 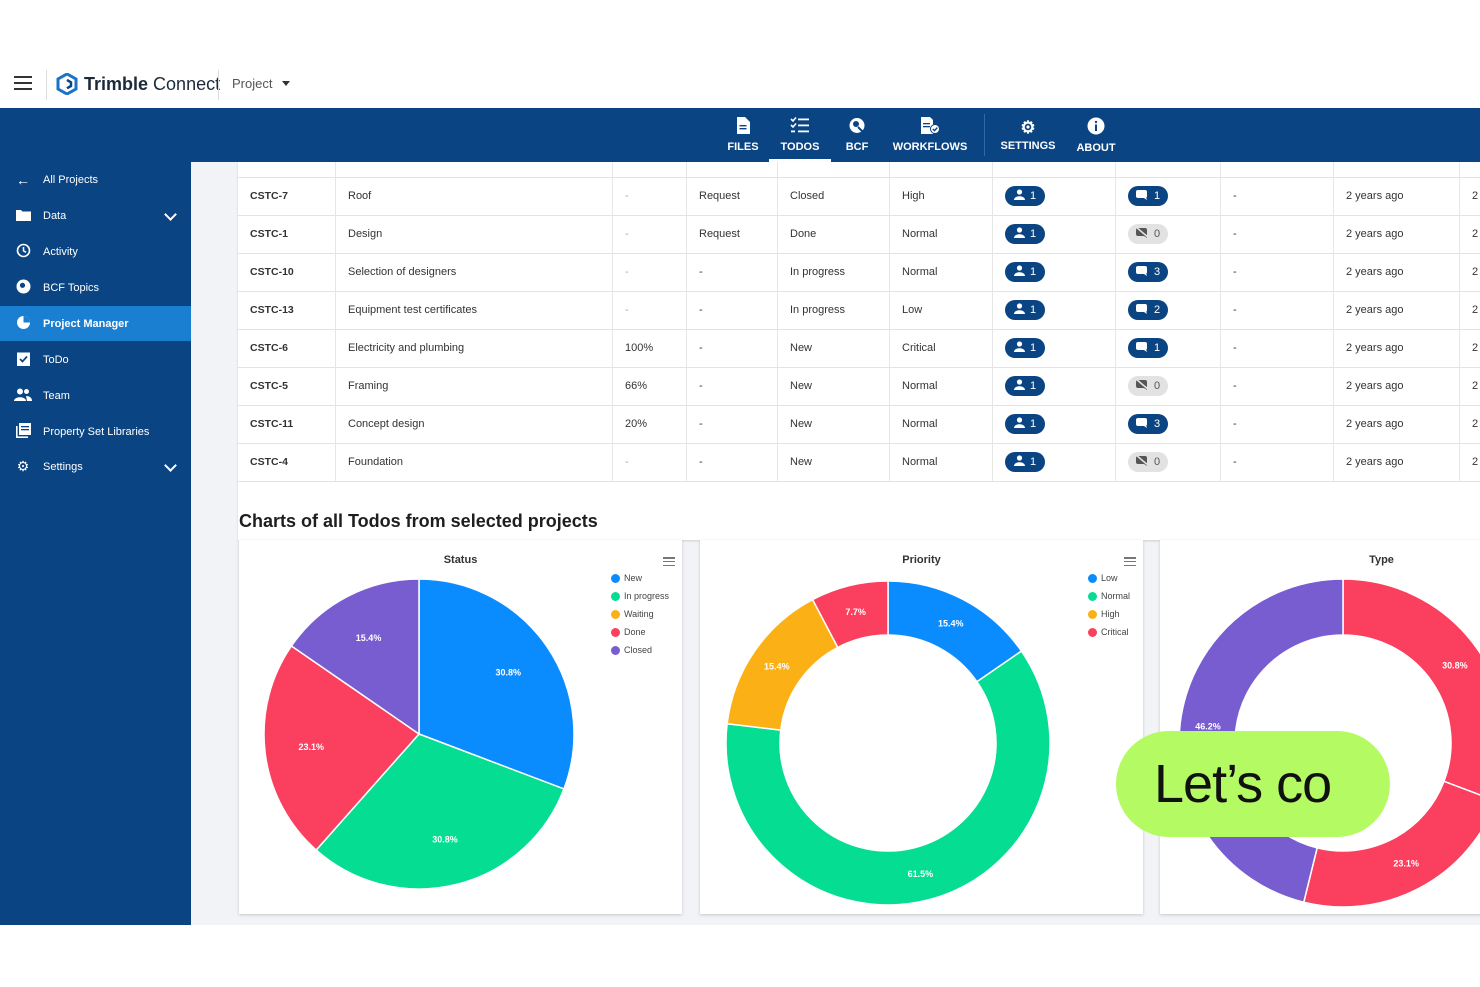 I want to click on sidebar-item-property-set-libraries: Property Set Libraries, so click(x=95, y=431).